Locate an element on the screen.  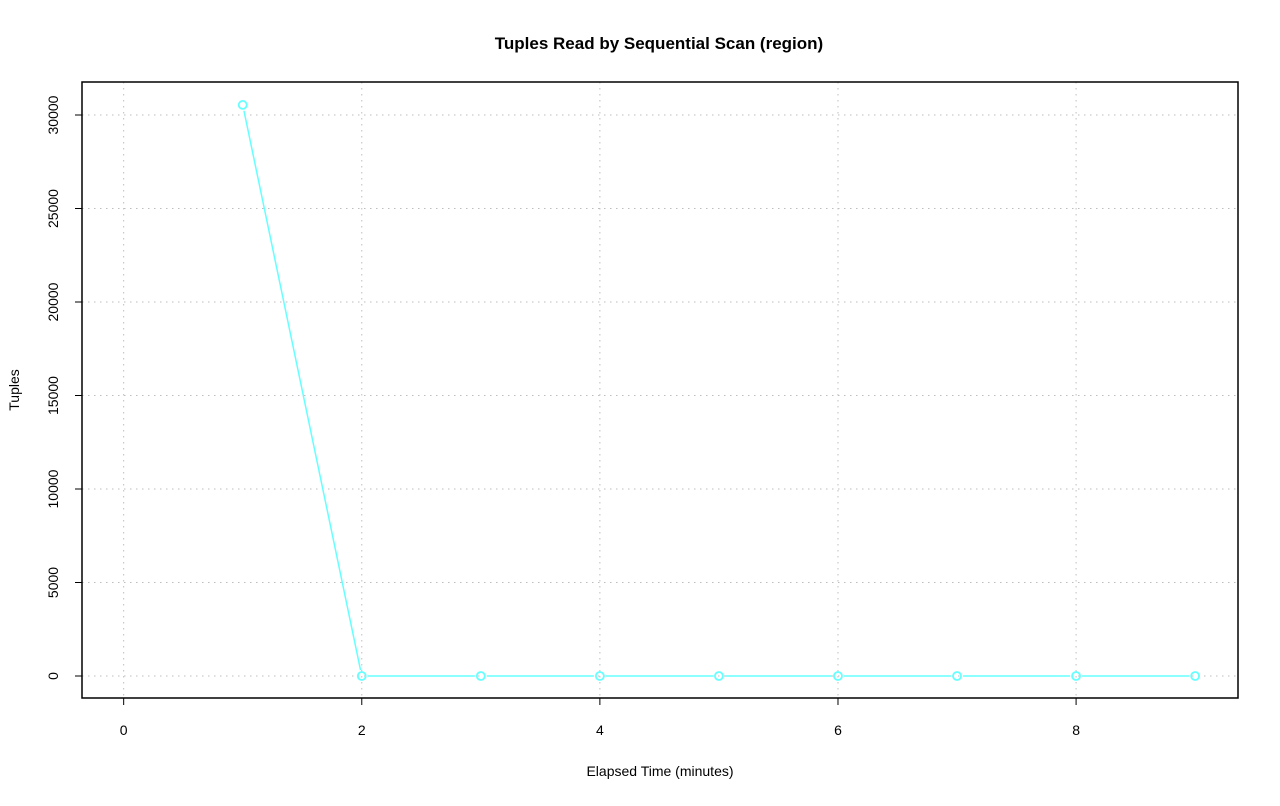
y-axis: 0 5000 10000 15000 20000 25000 30000 is located at coordinates (64, 387).